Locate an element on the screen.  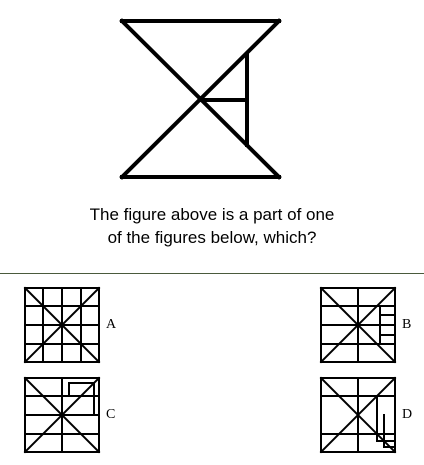
option-a-figure is located at coordinates (62, 325).